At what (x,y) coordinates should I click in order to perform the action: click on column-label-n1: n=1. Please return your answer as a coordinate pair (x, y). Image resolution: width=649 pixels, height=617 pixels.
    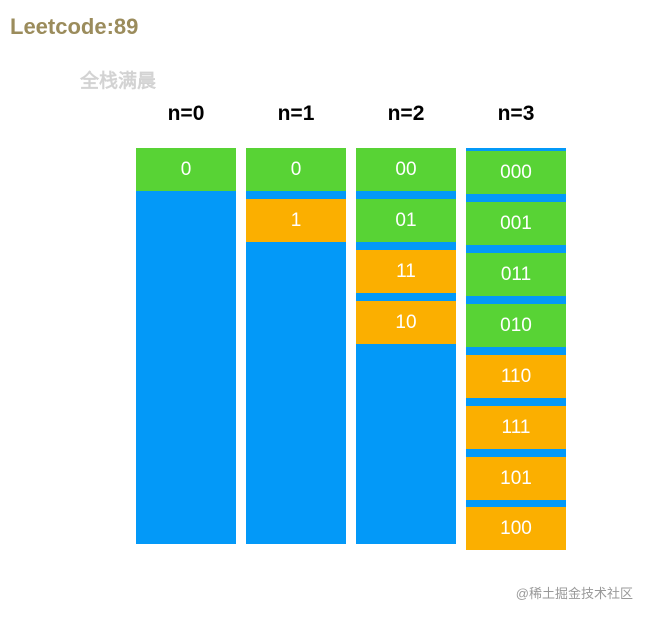
    Looking at the image, I should click on (296, 113).